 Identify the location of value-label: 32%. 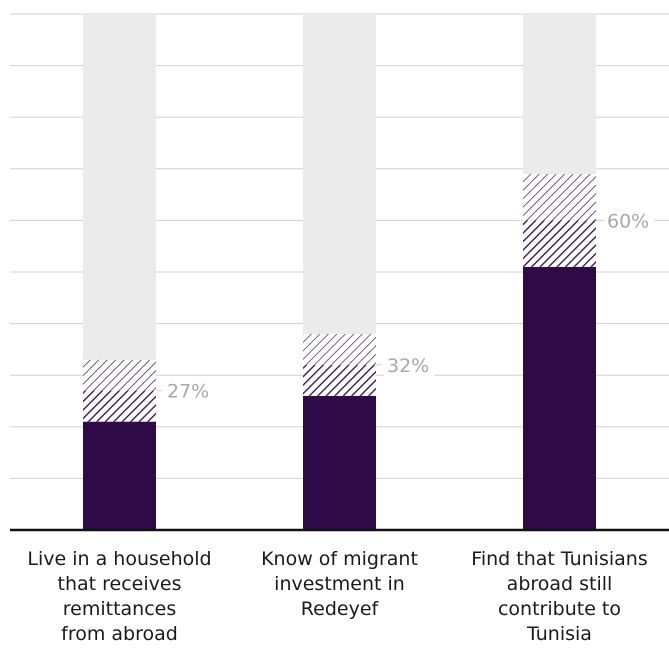
(408, 366).